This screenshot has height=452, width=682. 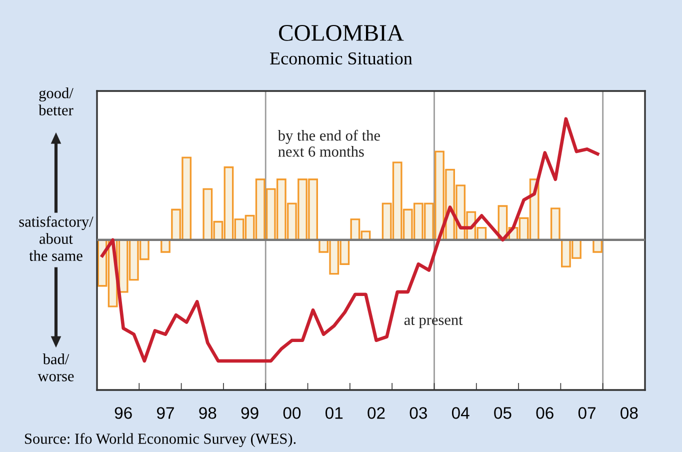 What do you see at coordinates (207, 413) in the screenshot?
I see `x-tick-label: 98` at bounding box center [207, 413].